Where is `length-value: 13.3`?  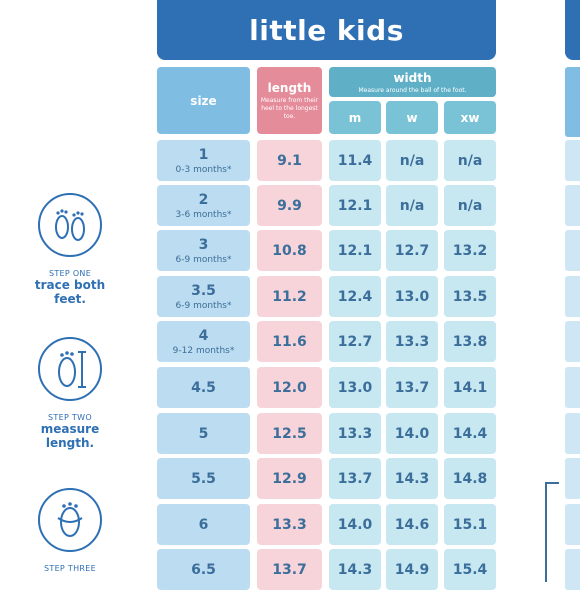 length-value: 13.3 is located at coordinates (289, 524).